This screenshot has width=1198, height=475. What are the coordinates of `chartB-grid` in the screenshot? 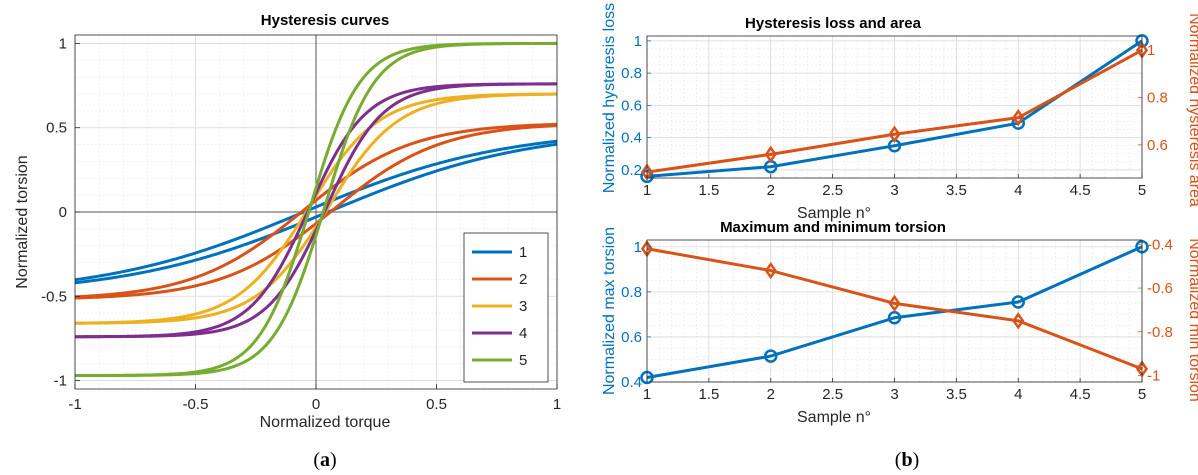 It's located at (894, 107).